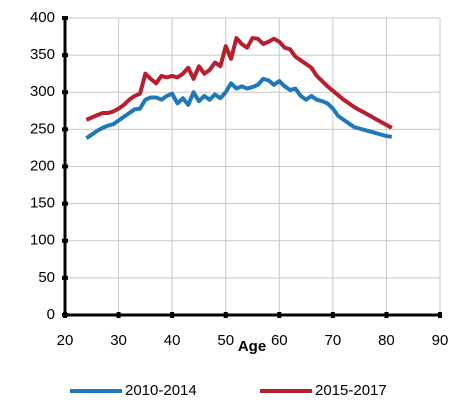 The image size is (452, 412). What do you see at coordinates (440, 340) in the screenshot?
I see `x-tick-label: 90` at bounding box center [440, 340].